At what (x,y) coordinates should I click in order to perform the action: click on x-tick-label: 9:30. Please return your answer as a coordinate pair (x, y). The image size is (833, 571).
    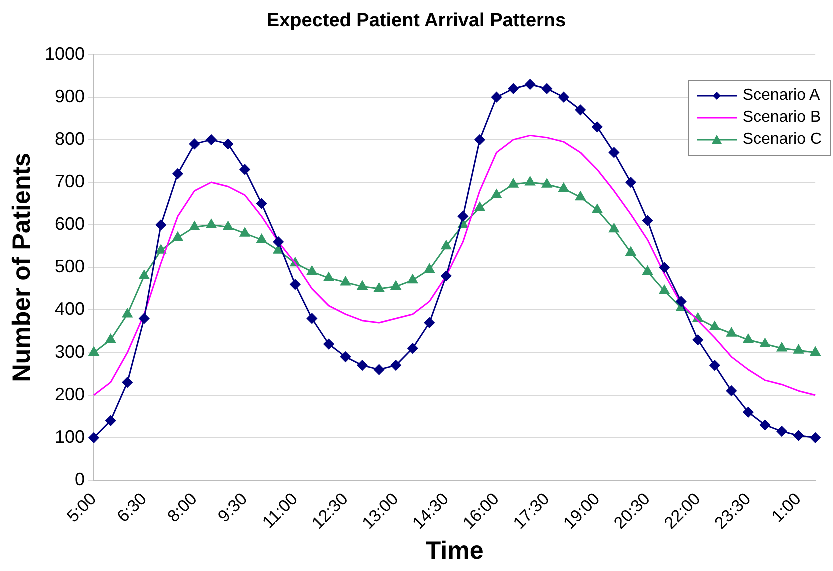
    Looking at the image, I should click on (233, 507).